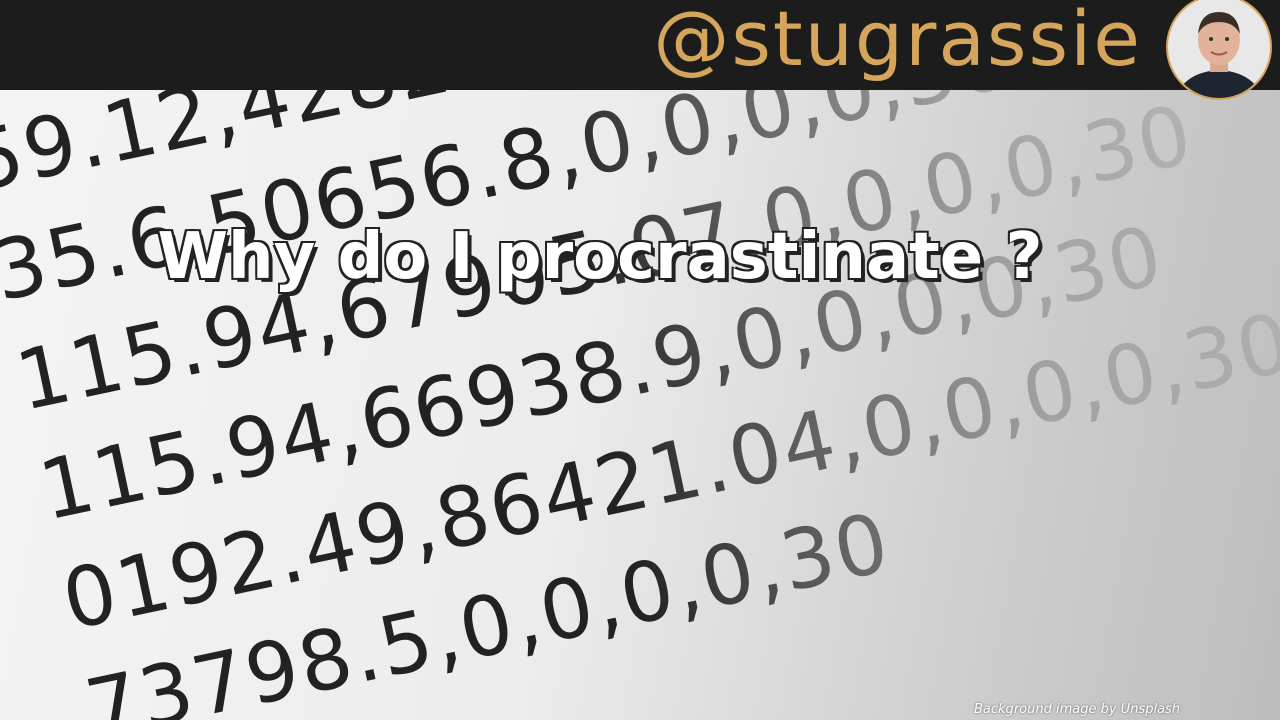 Image resolution: width=1280 pixels, height=720 pixels. I want to click on header-bar: @stugrassie, so click(640, 50).